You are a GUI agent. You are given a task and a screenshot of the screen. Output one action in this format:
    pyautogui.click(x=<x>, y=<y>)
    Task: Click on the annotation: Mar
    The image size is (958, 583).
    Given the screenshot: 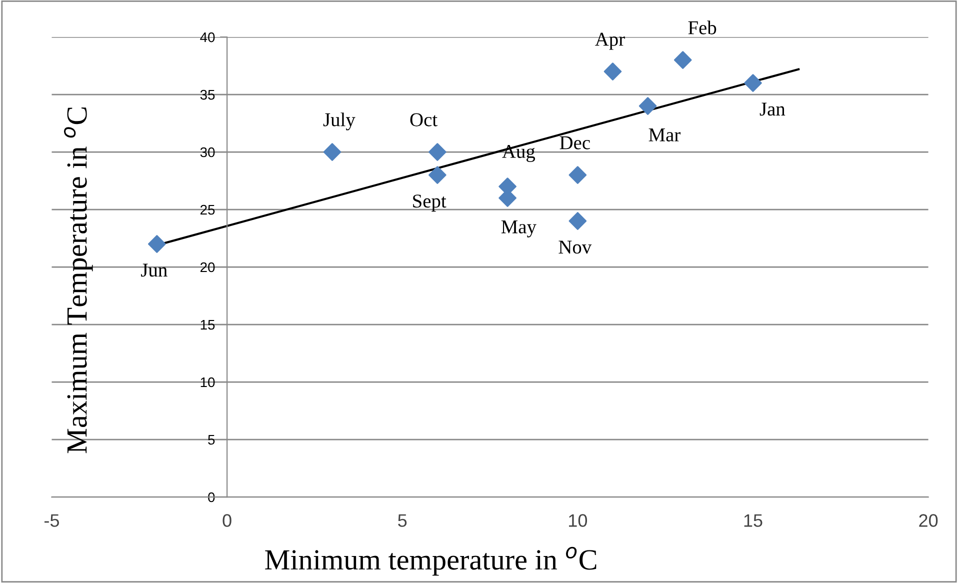 What is the action you would take?
    pyautogui.click(x=664, y=135)
    